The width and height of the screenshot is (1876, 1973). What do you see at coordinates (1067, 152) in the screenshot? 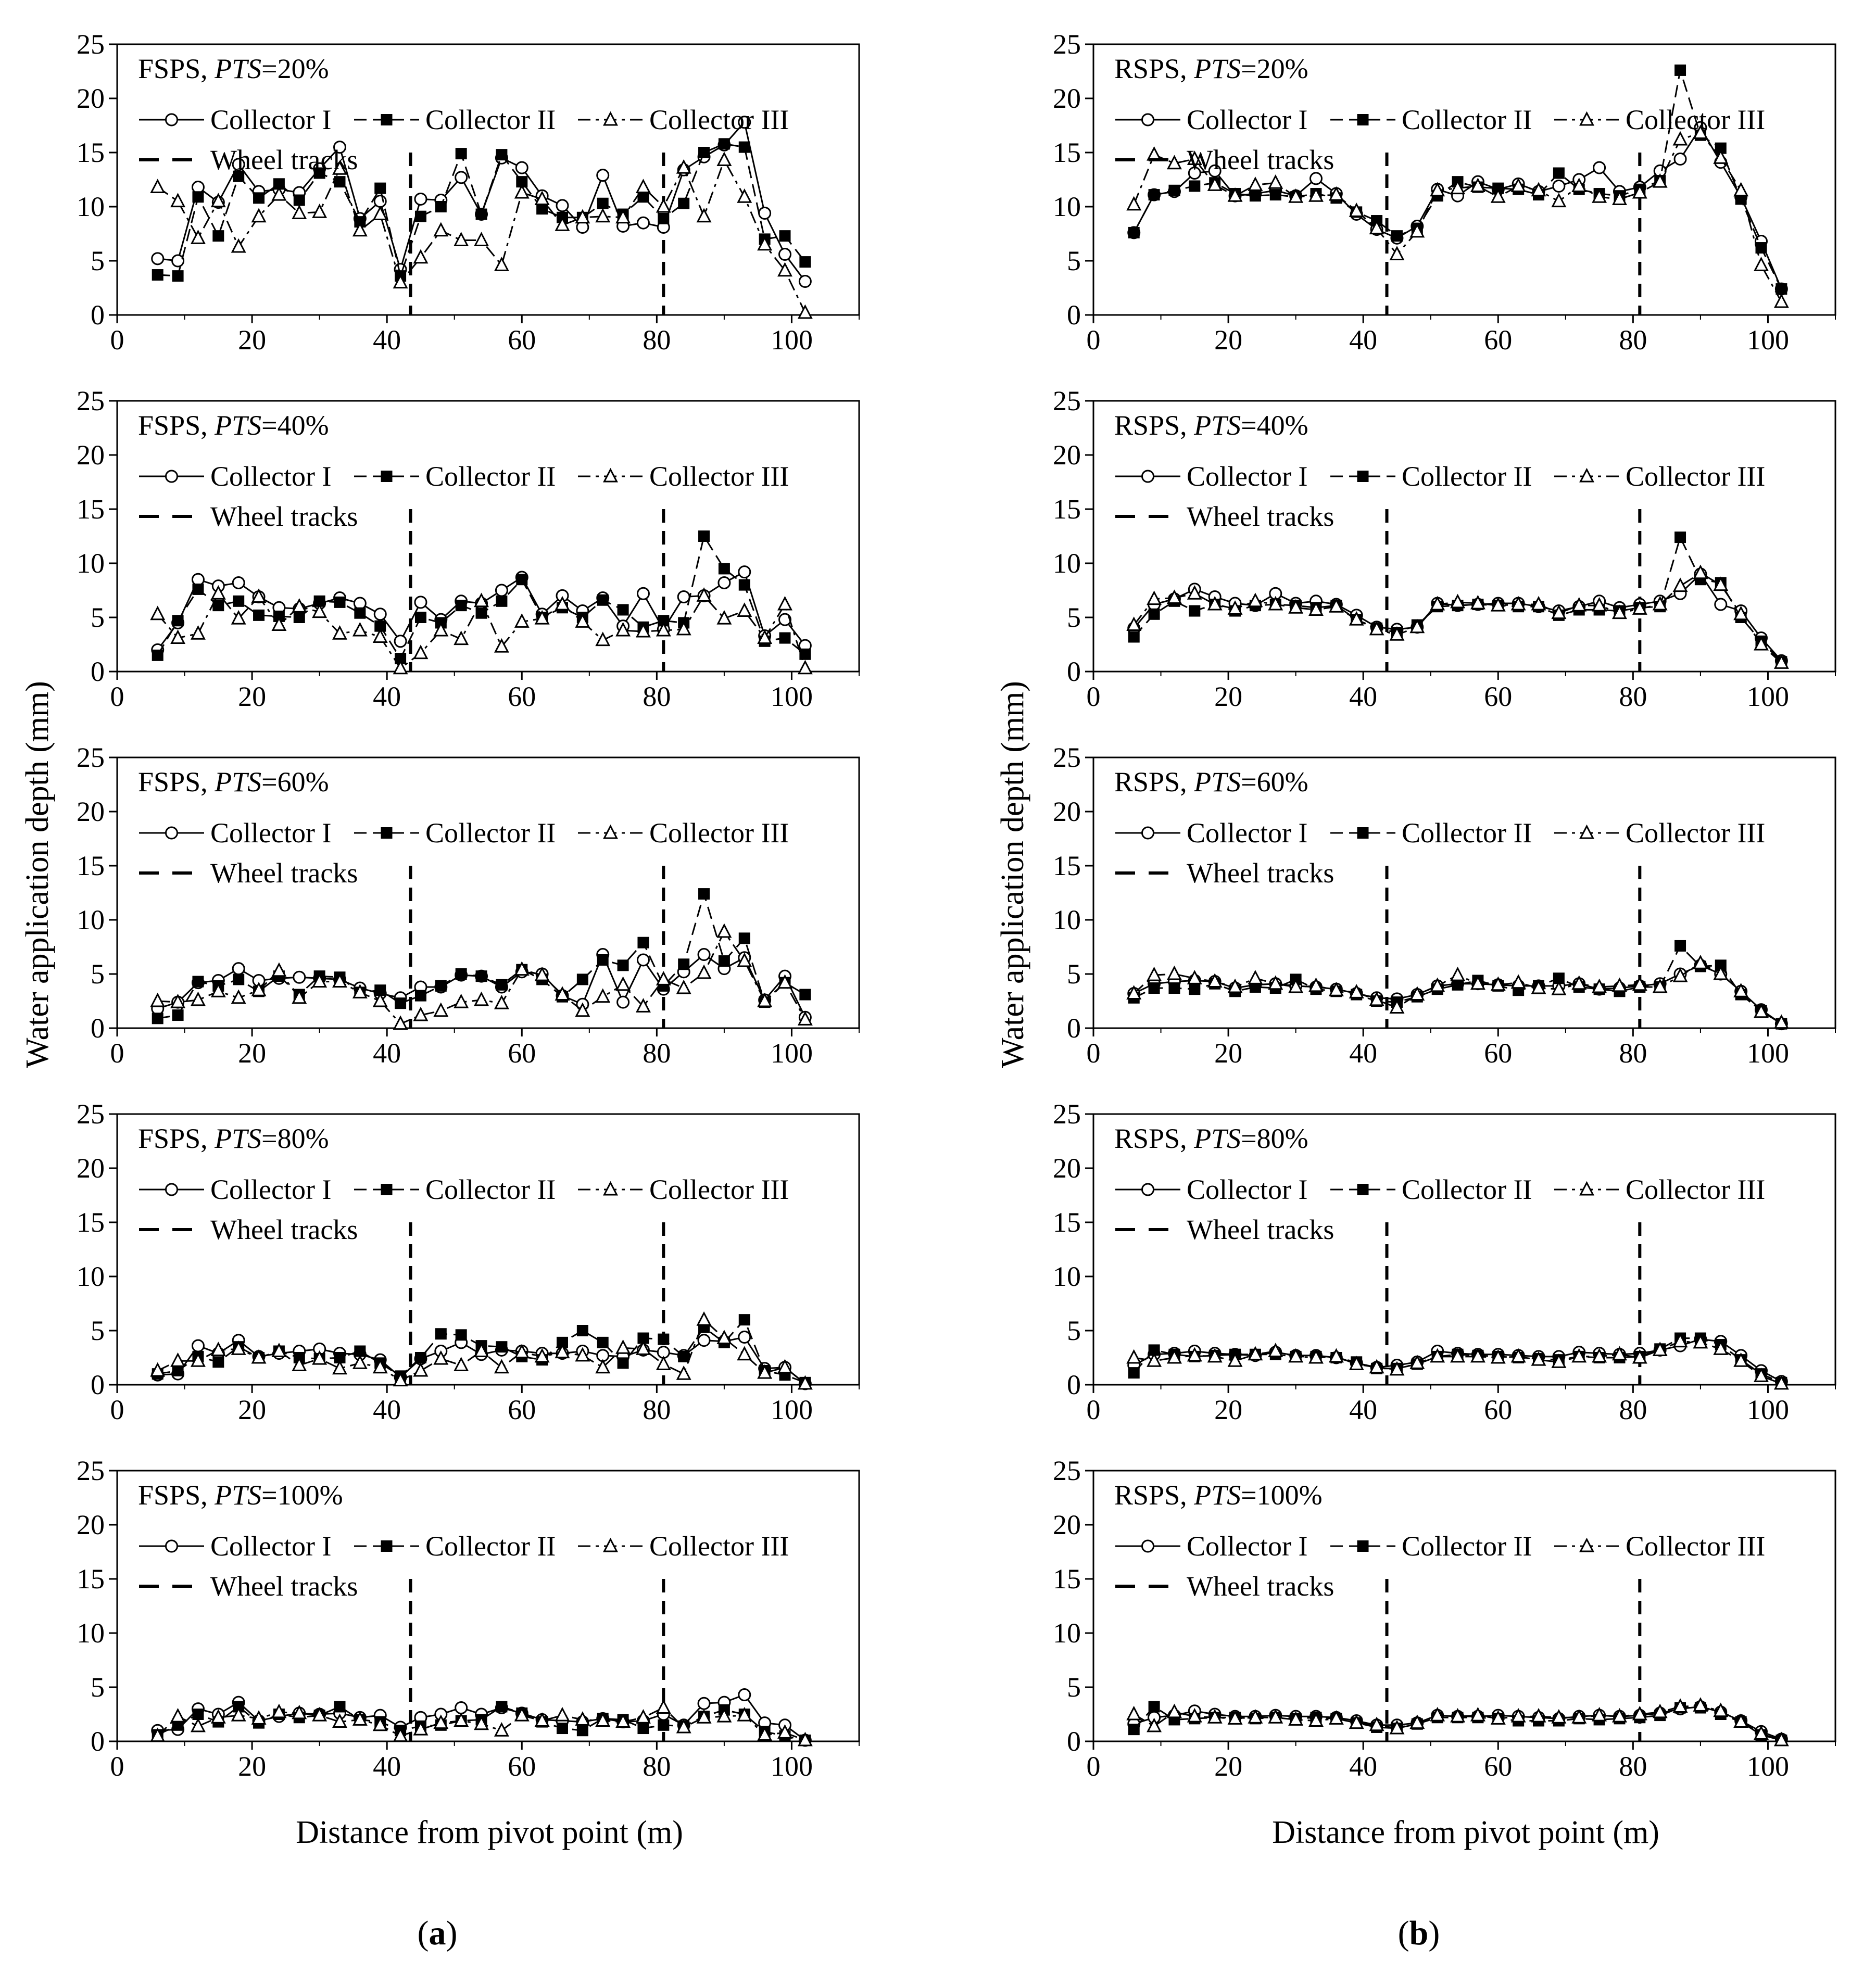
I see `y-tick-label: 15` at bounding box center [1067, 152].